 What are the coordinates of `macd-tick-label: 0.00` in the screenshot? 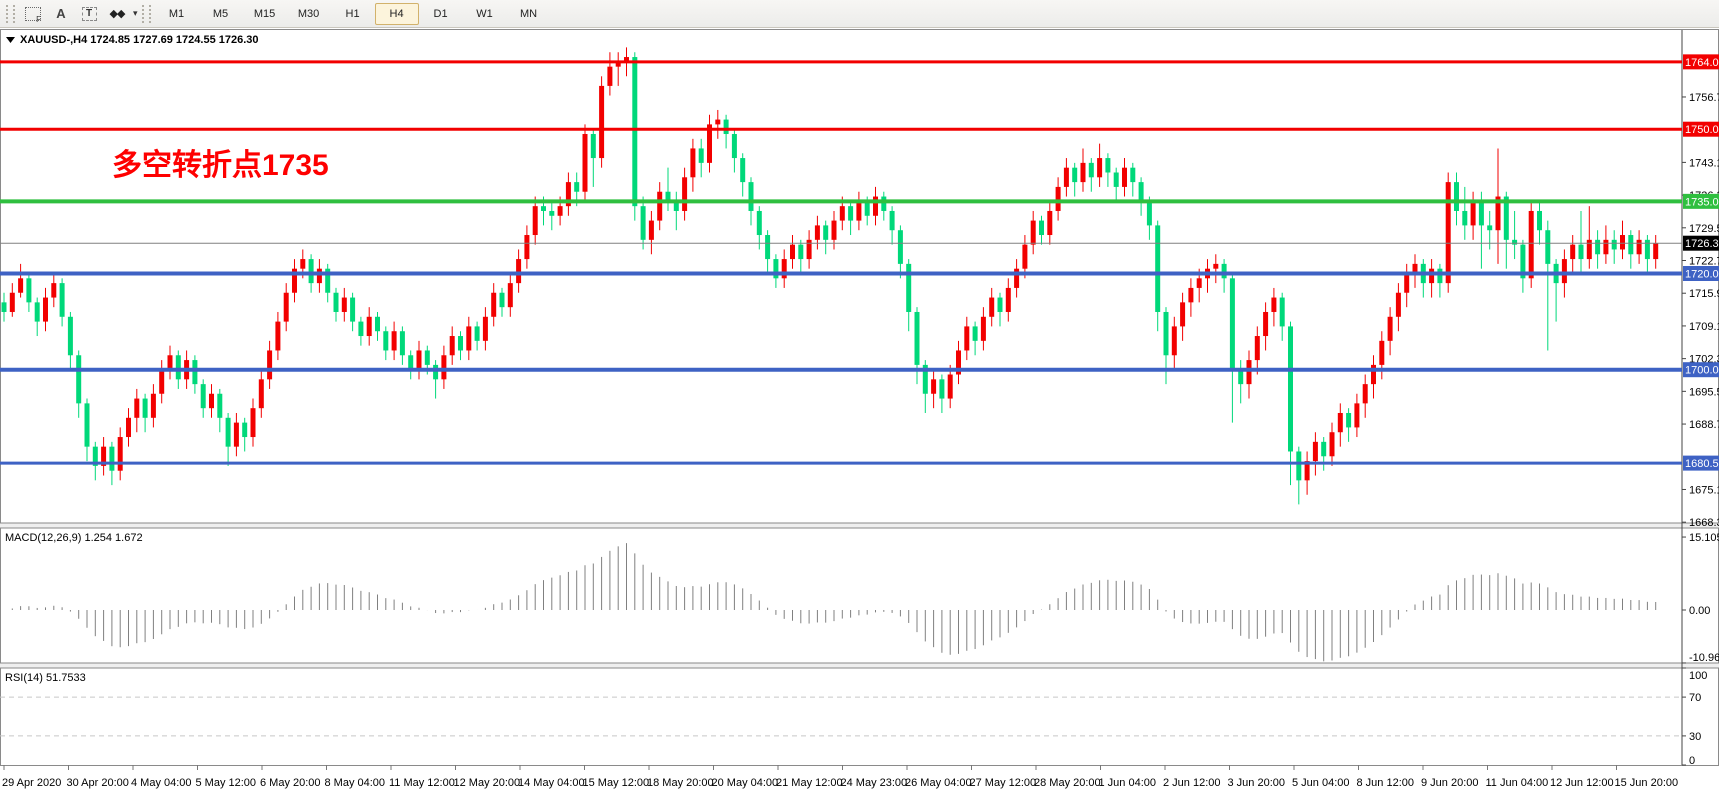 It's located at (1699, 611).